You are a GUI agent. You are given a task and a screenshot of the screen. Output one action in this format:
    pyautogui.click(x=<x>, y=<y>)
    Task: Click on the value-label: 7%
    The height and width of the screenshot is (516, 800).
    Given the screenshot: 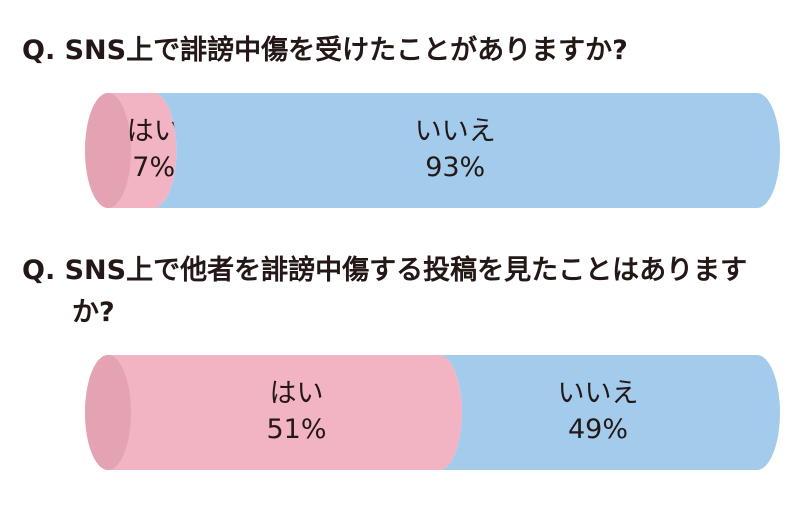 What is the action you would take?
    pyautogui.click(x=153, y=167)
    